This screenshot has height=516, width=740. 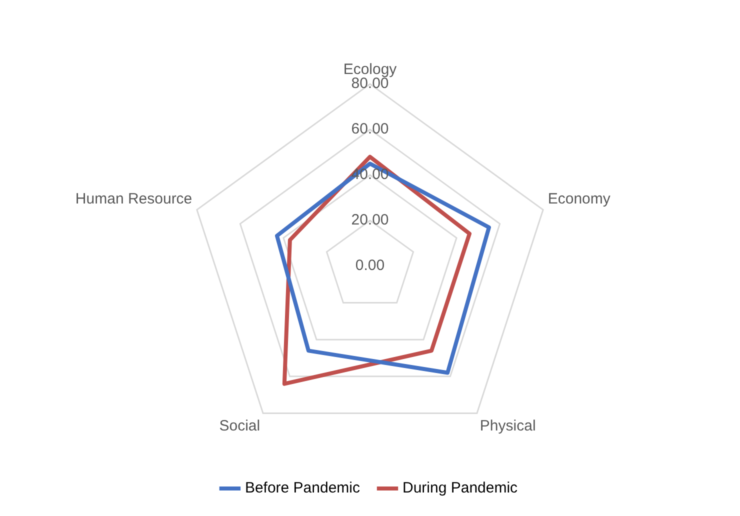 I want to click on y-tick-label: 60.00, so click(x=370, y=129).